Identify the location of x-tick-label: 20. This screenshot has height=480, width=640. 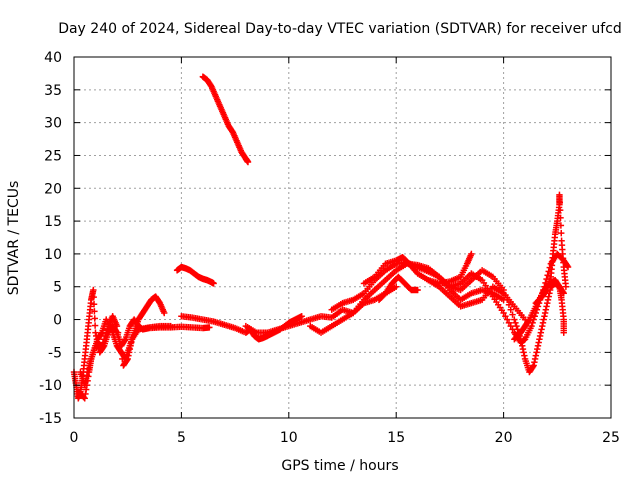
(504, 438).